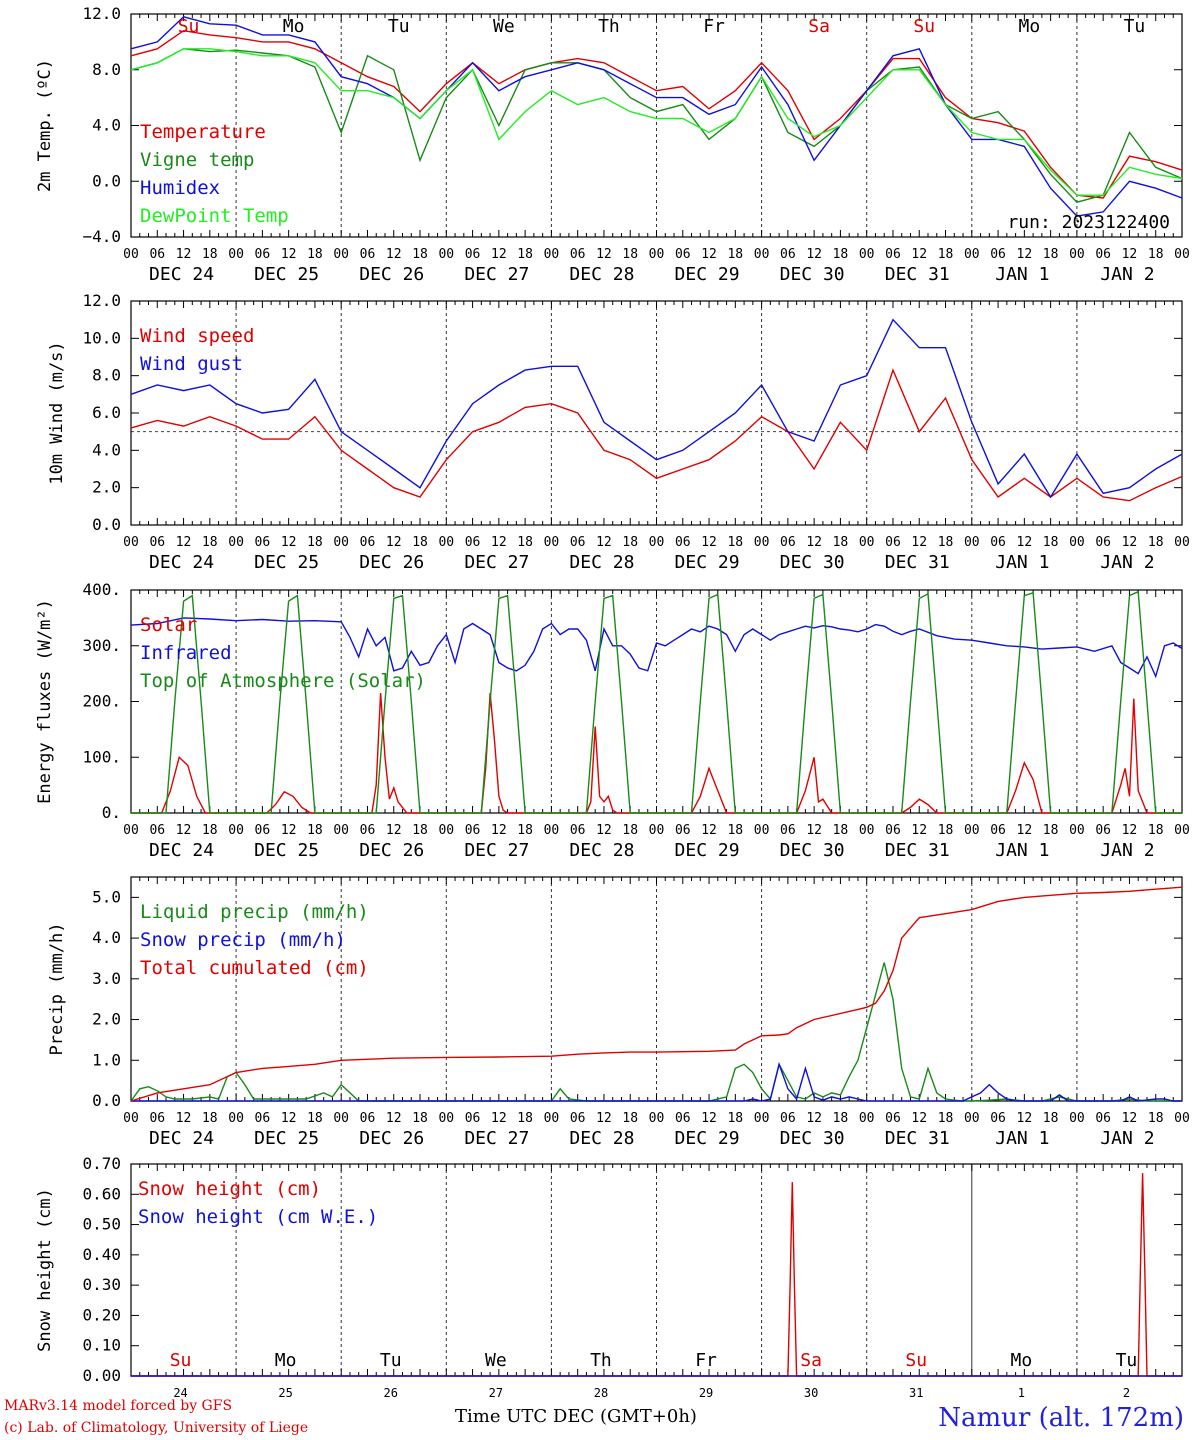  Describe the element at coordinates (286, 1138) in the screenshot. I see `date-label: DEC 25` at that location.